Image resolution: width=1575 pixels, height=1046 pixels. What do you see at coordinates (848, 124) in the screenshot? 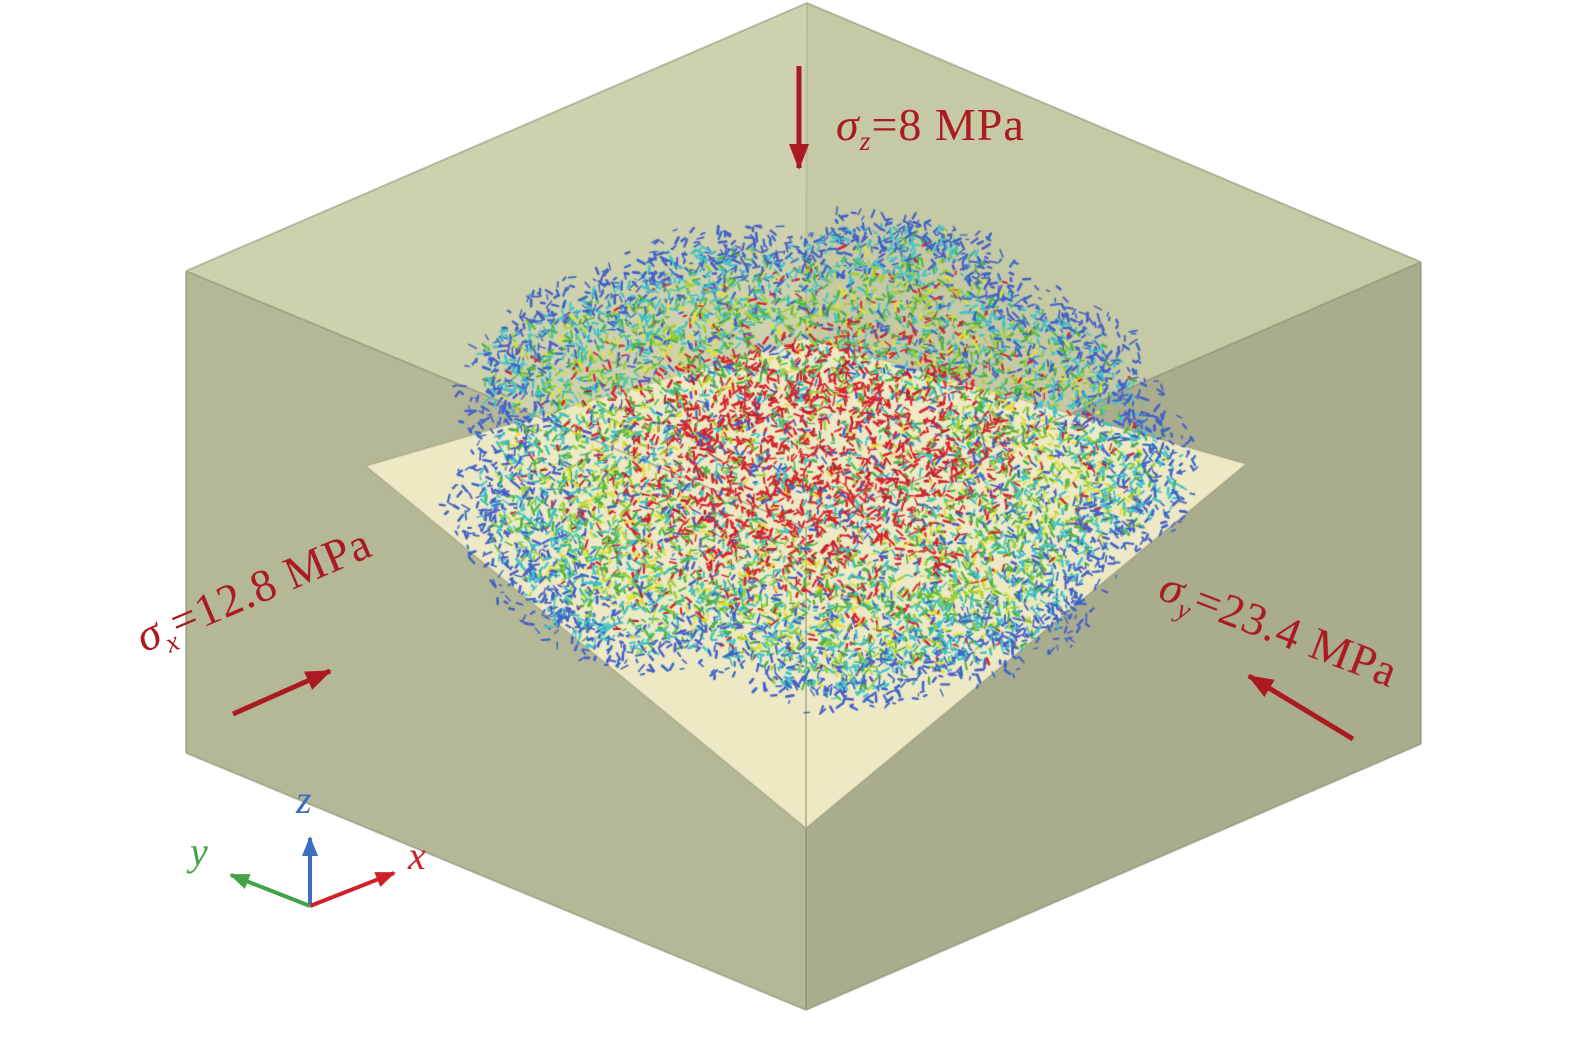
I see `sigma-symbol: σ` at bounding box center [848, 124].